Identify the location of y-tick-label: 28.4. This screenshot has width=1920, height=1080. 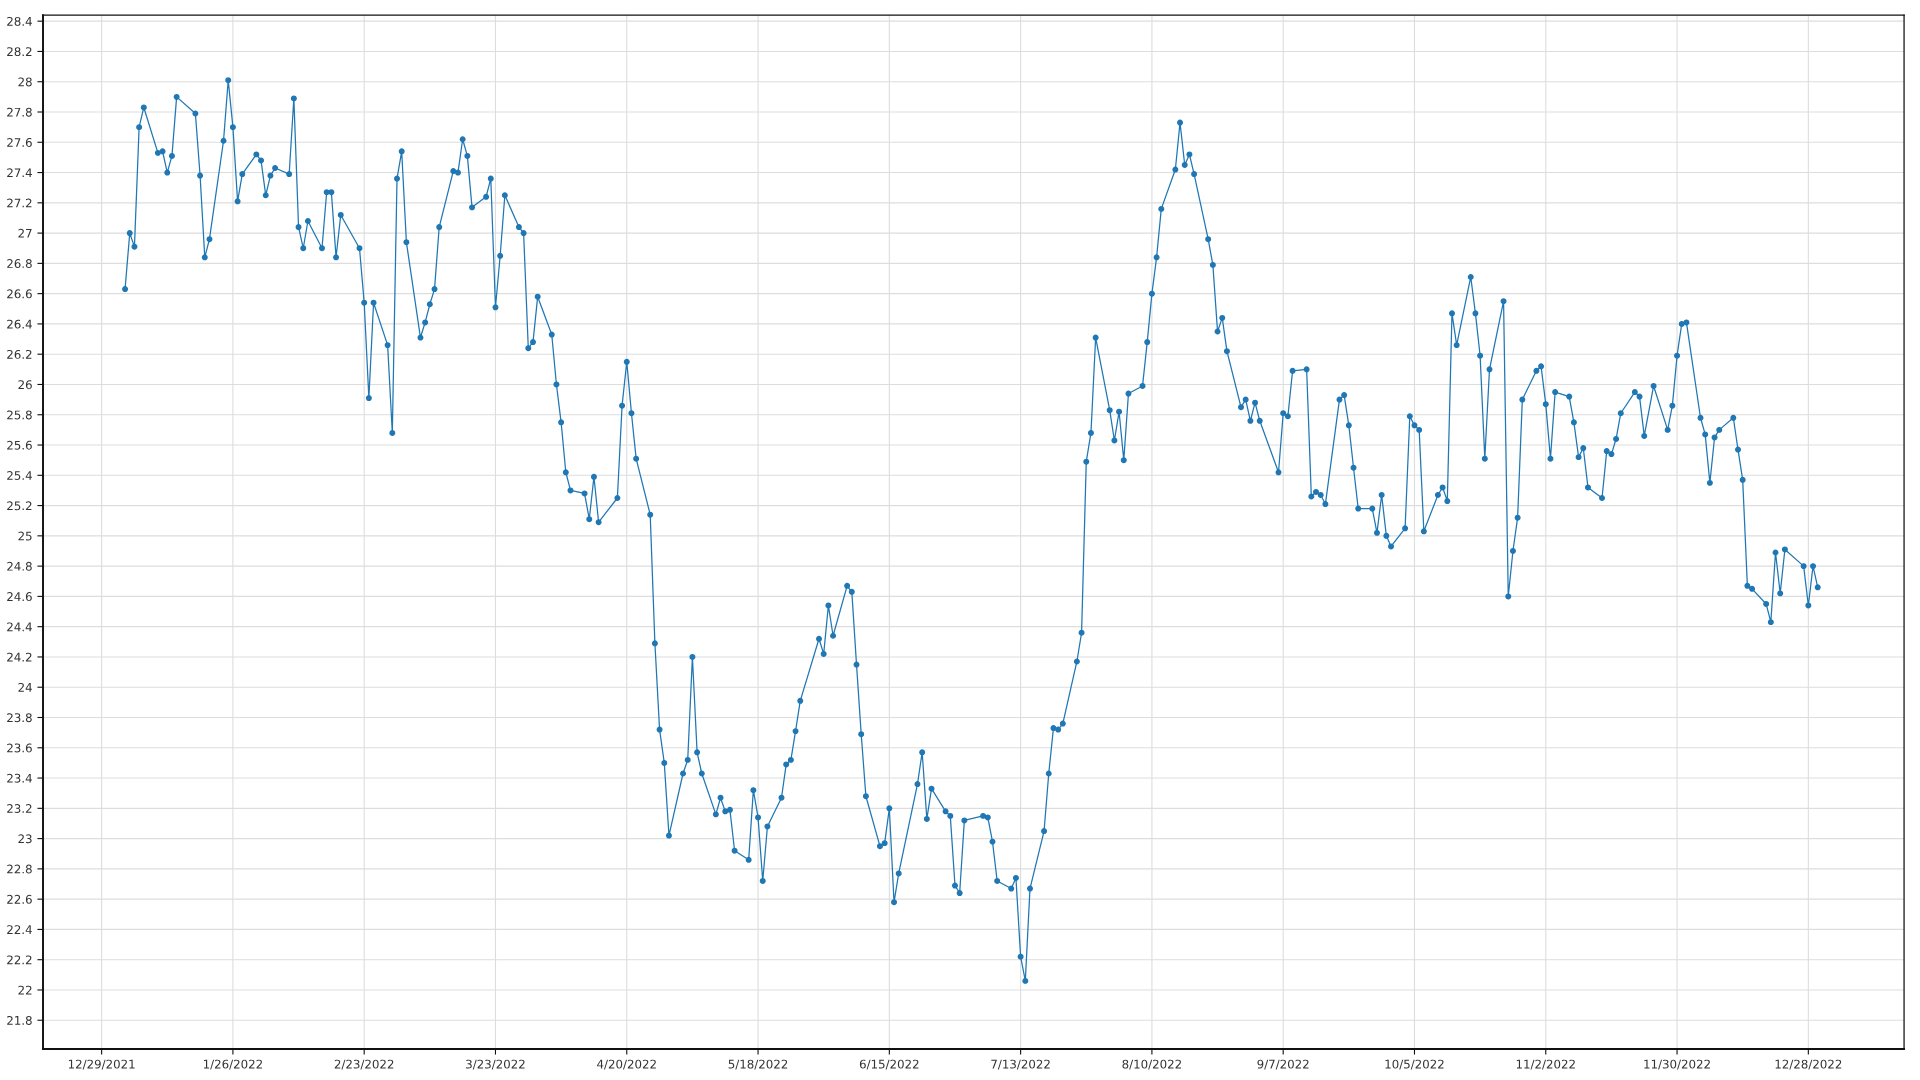
(19, 21).